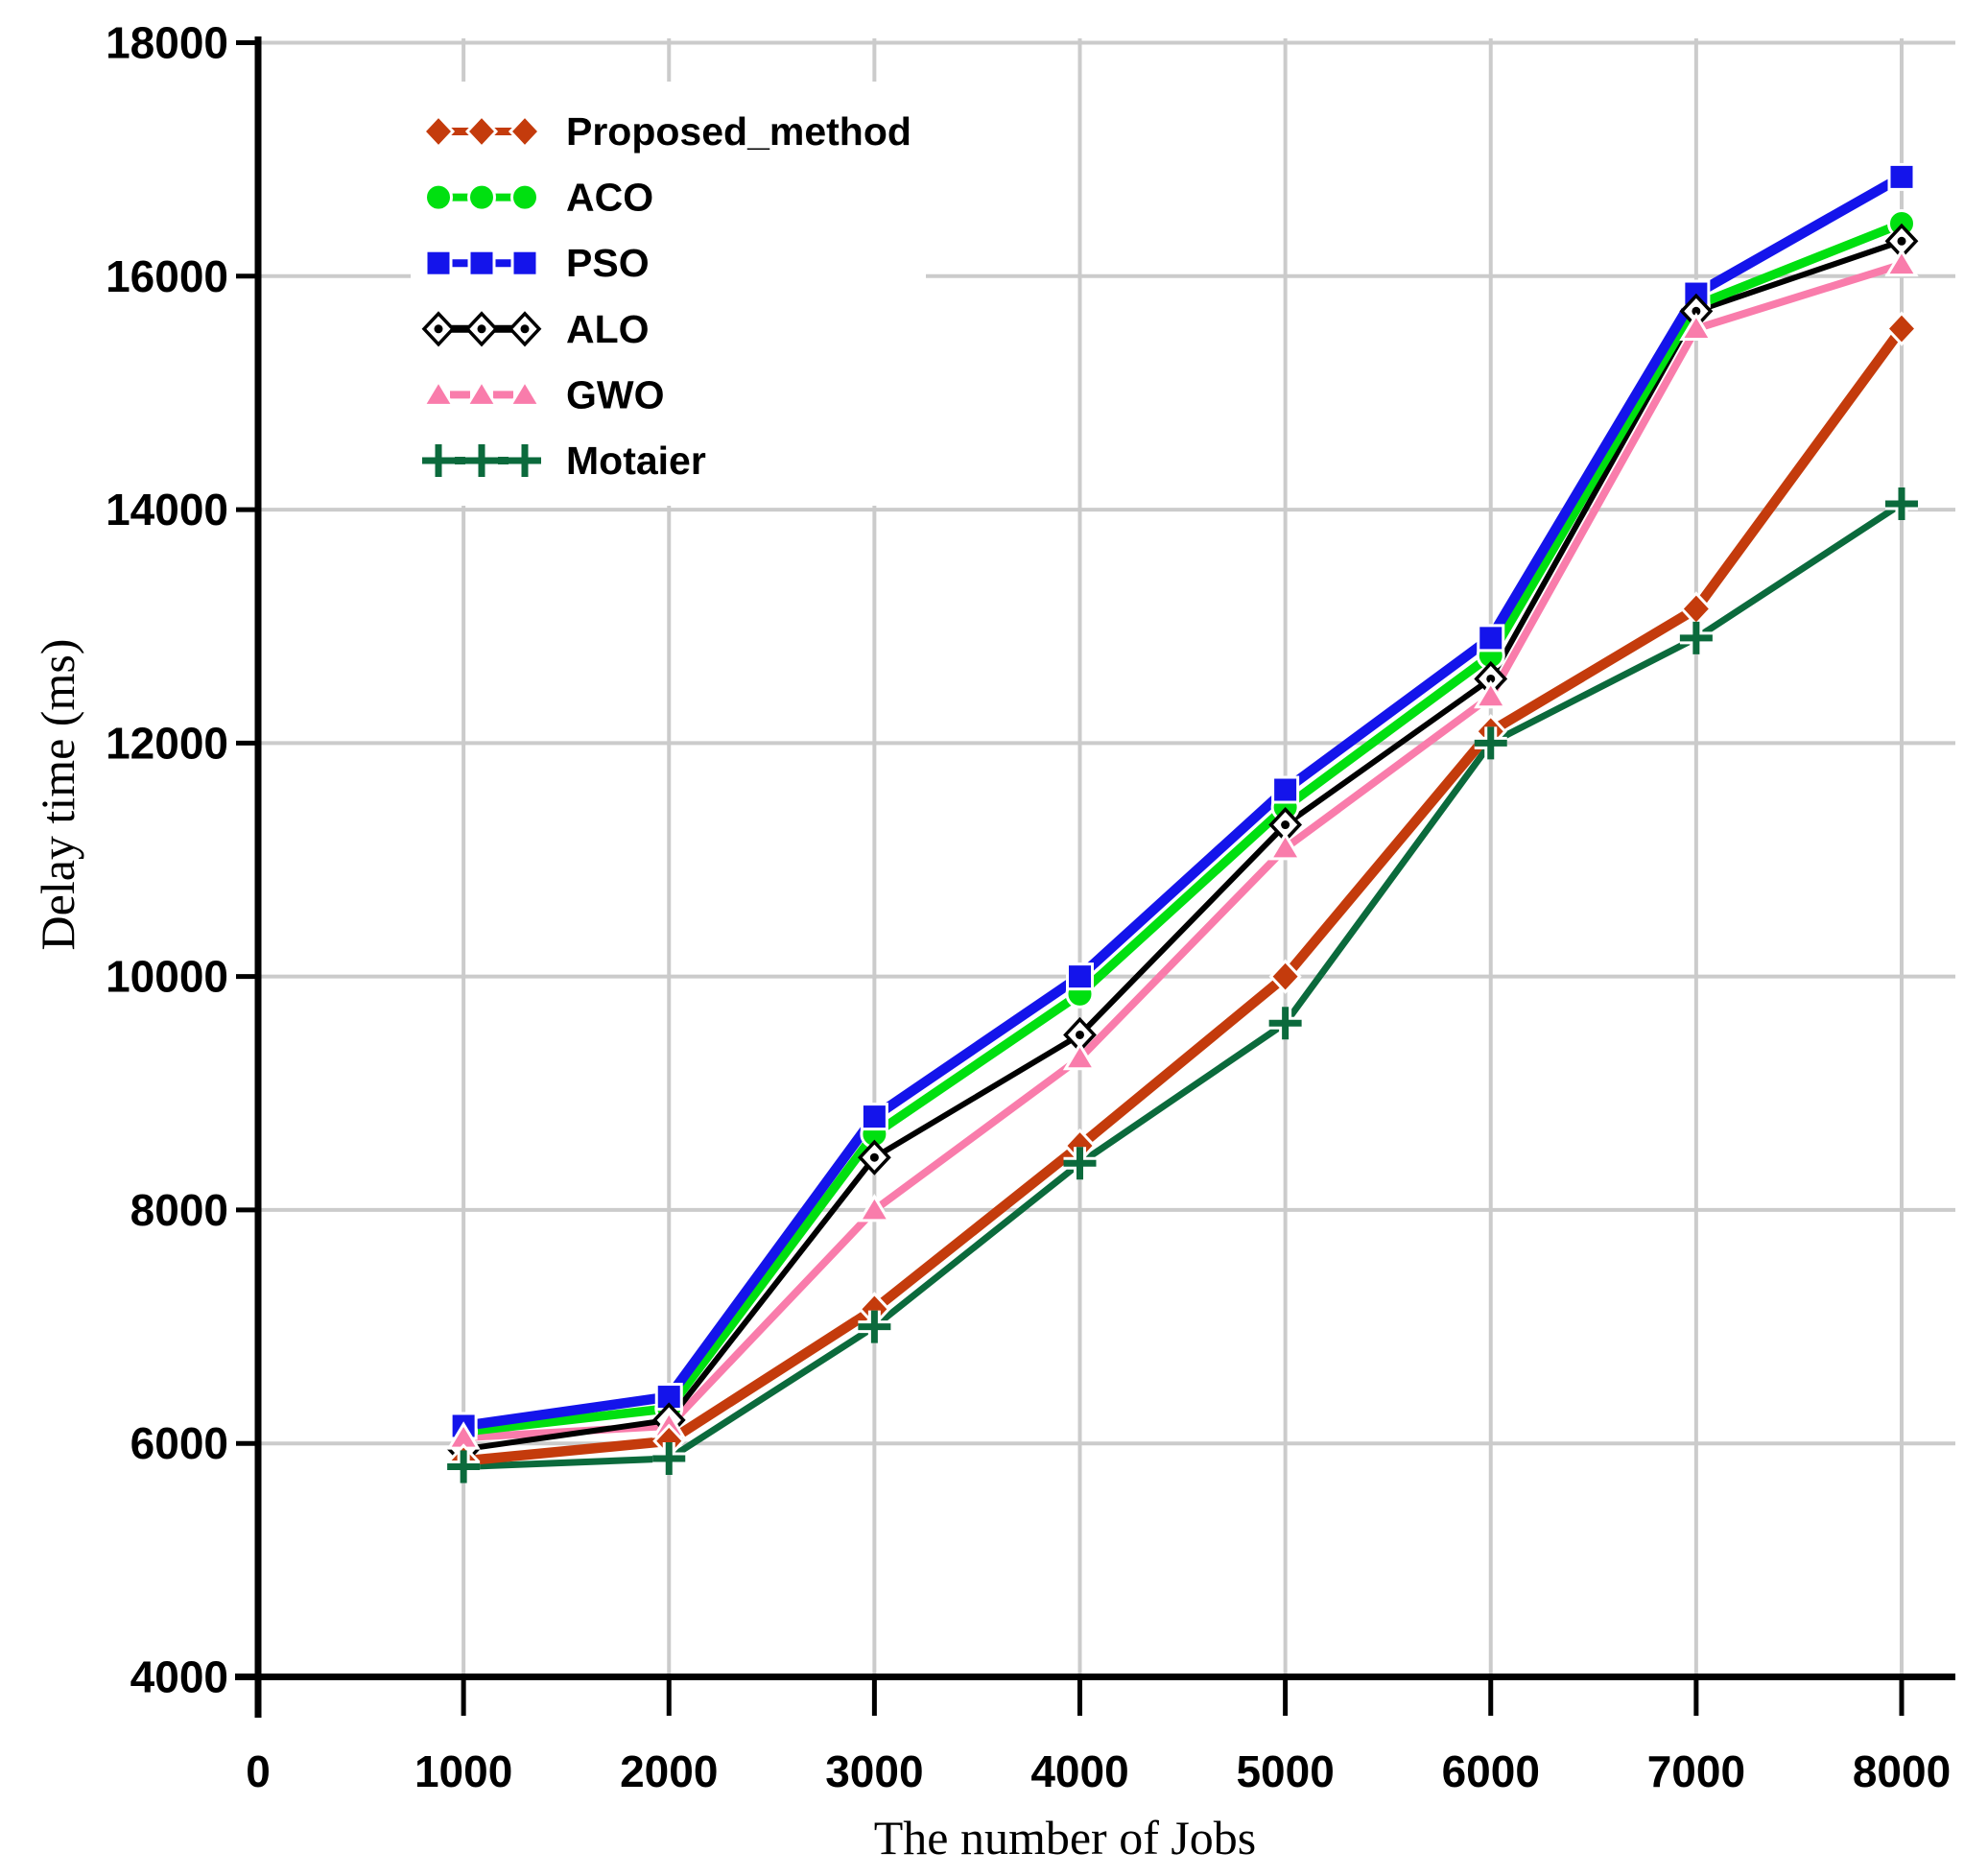 This screenshot has height=1876, width=1964. I want to click on legend-background, so click(668, 294).